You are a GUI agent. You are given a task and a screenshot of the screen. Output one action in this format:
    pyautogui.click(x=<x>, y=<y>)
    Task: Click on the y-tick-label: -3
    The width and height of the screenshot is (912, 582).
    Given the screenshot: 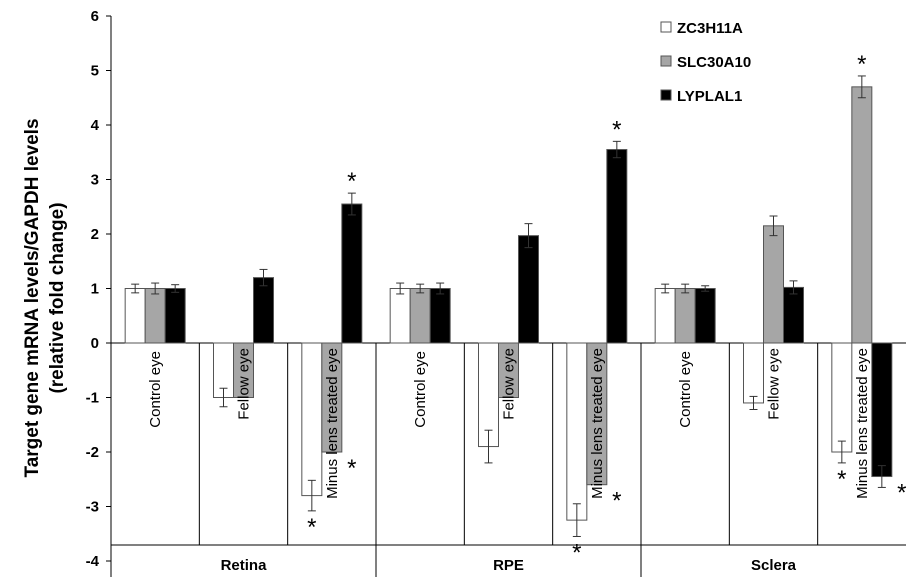 What is the action you would take?
    pyautogui.click(x=92, y=507)
    